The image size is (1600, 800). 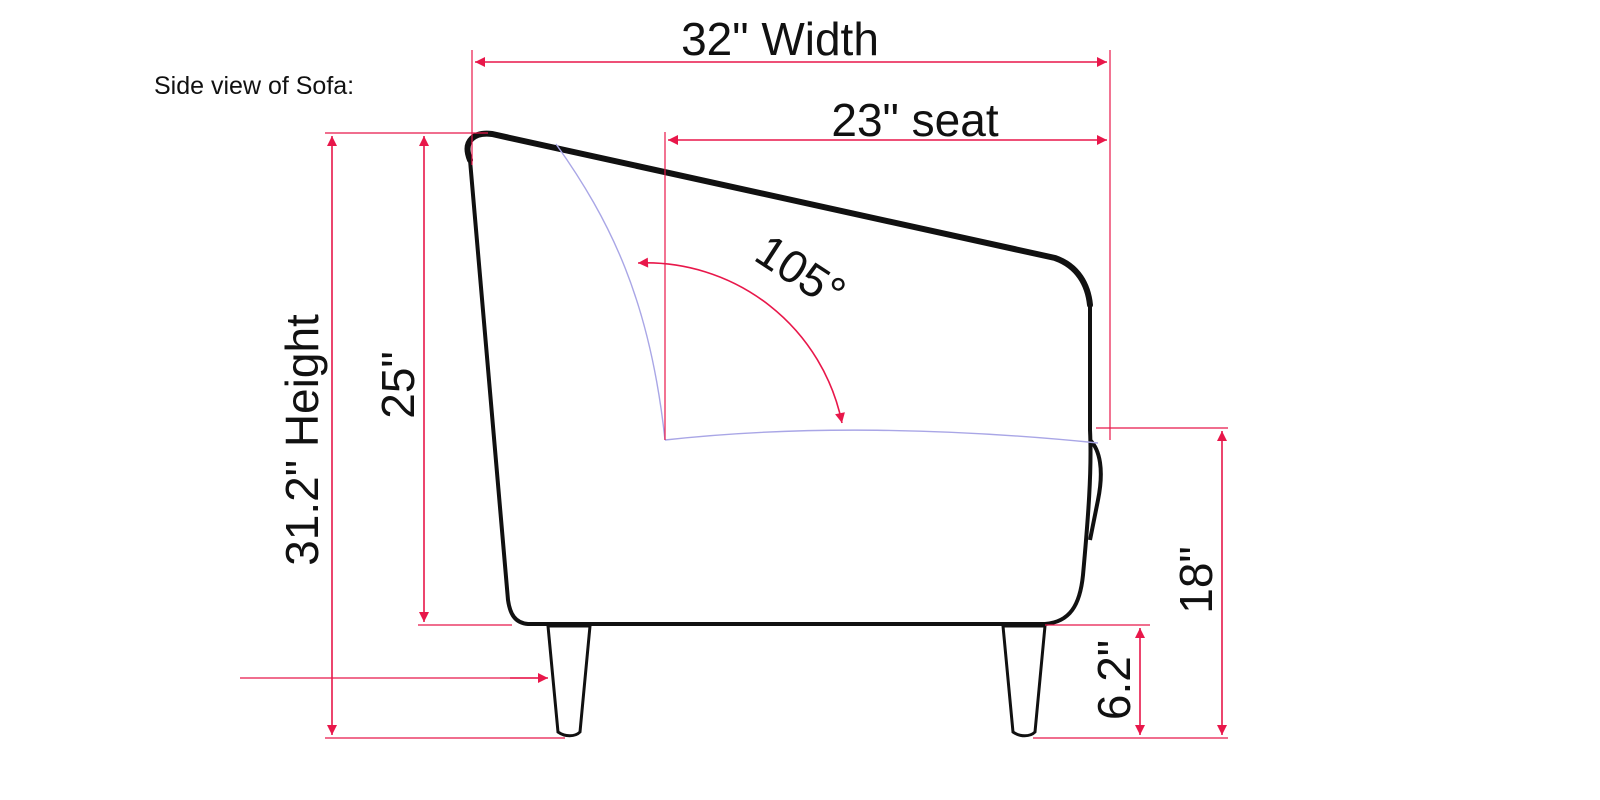 What do you see at coordinates (302, 440) in the screenshot?
I see `height-label: 31.2" Height` at bounding box center [302, 440].